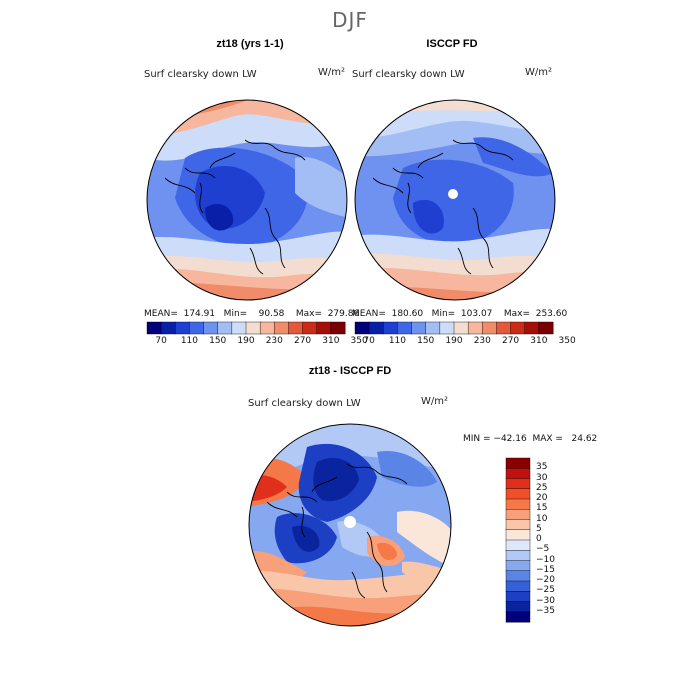  I want to click on colorbar-obs-tick-label: 110, so click(397, 341).